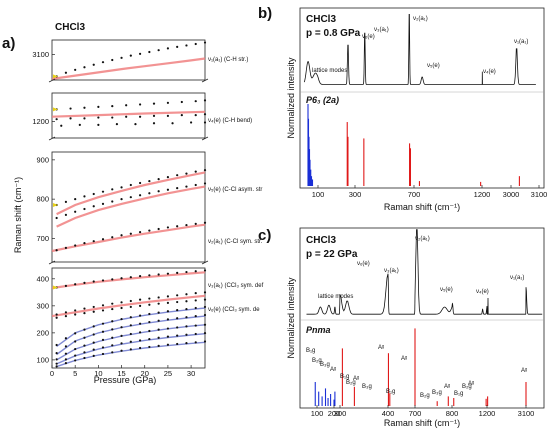 This screenshot has width=550, height=430. Describe the element at coordinates (321, 240) in the screenshot. I see `panel-c-title: CHCl3` at that location.